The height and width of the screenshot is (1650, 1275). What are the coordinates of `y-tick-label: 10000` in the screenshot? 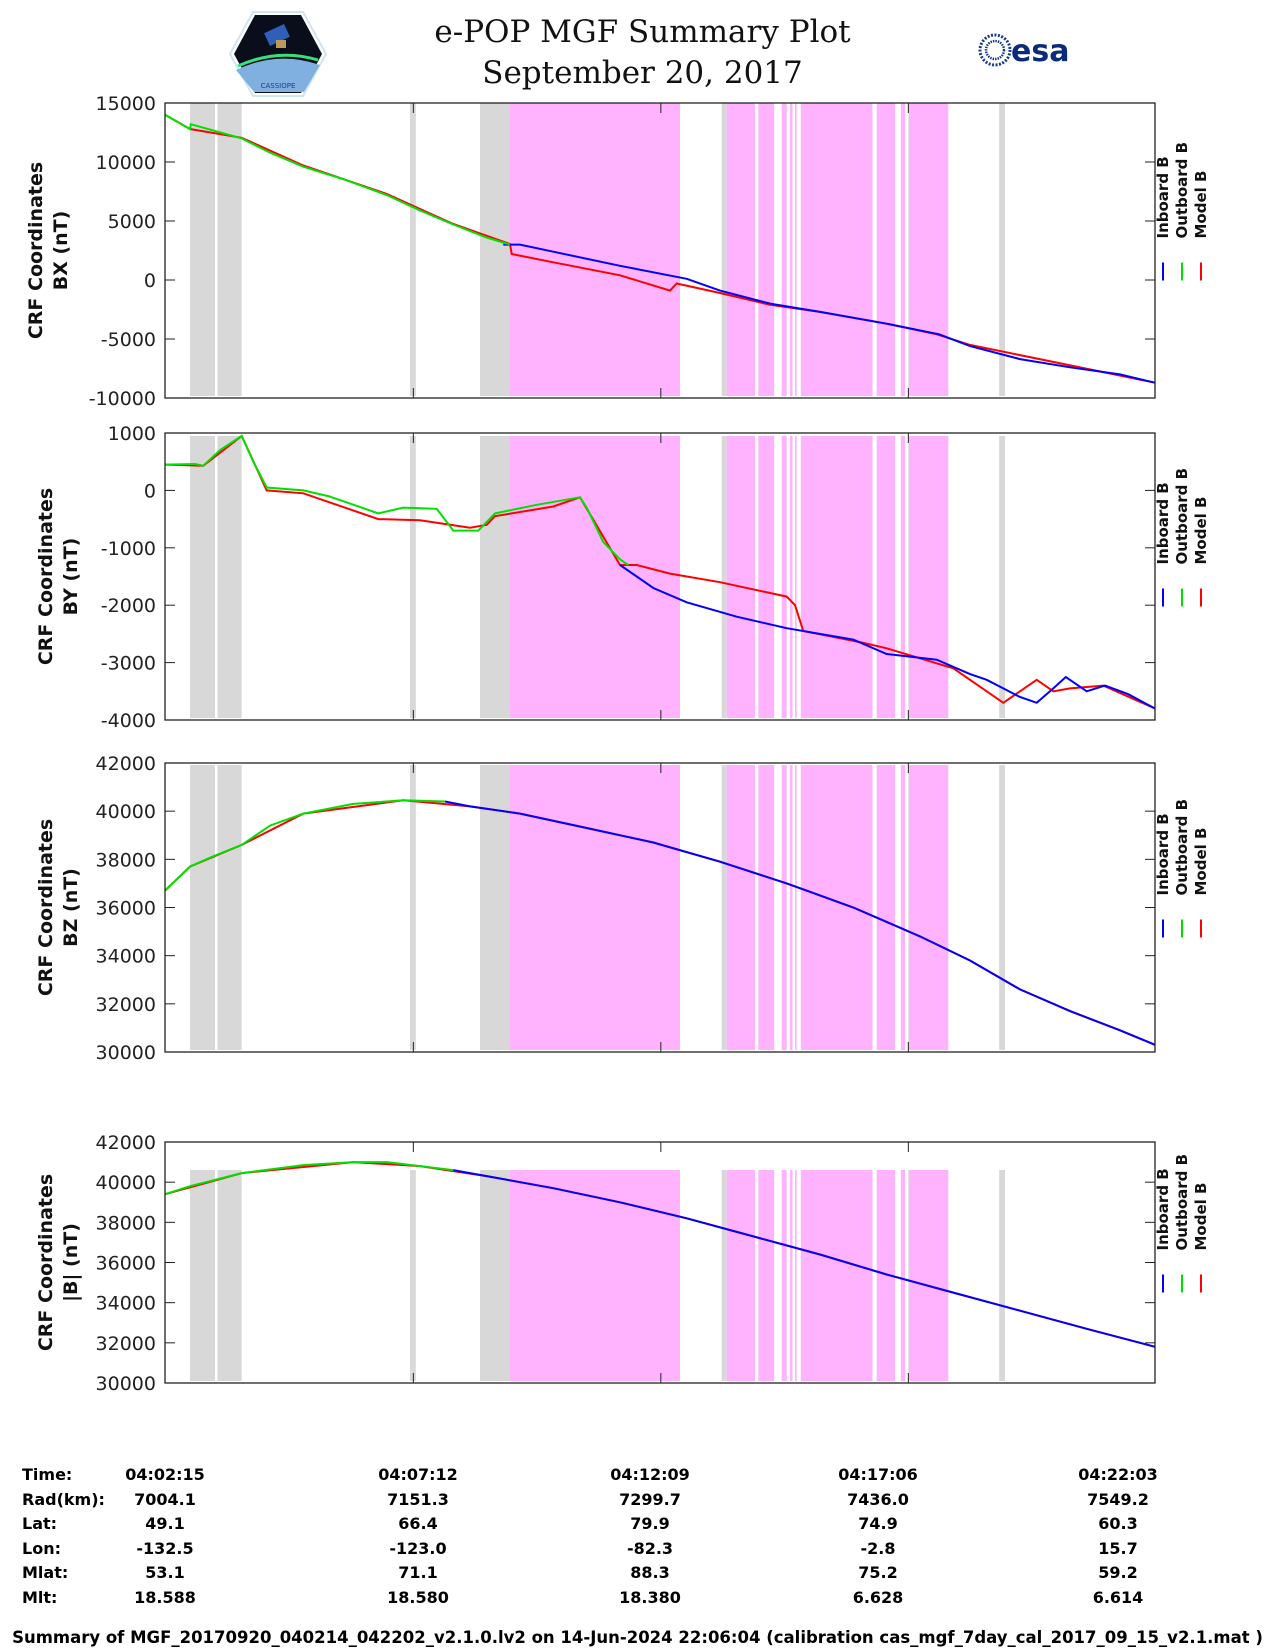 It's located at (126, 163).